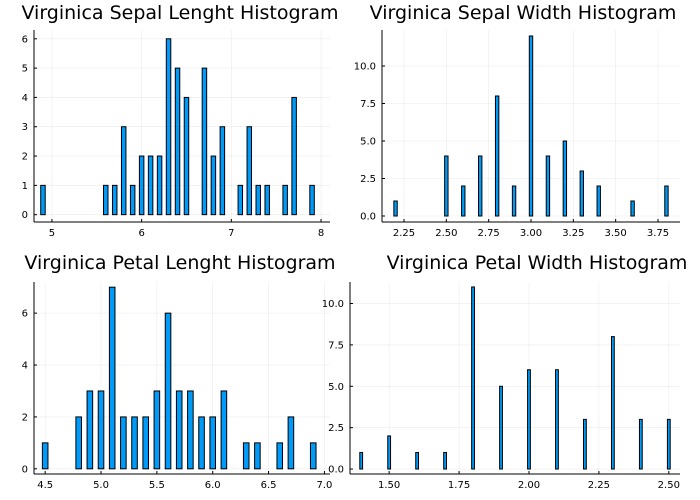 Image resolution: width=700 pixels, height=500 pixels. Describe the element at coordinates (45, 485) in the screenshot. I see `x-tick-label: 4.5` at that location.